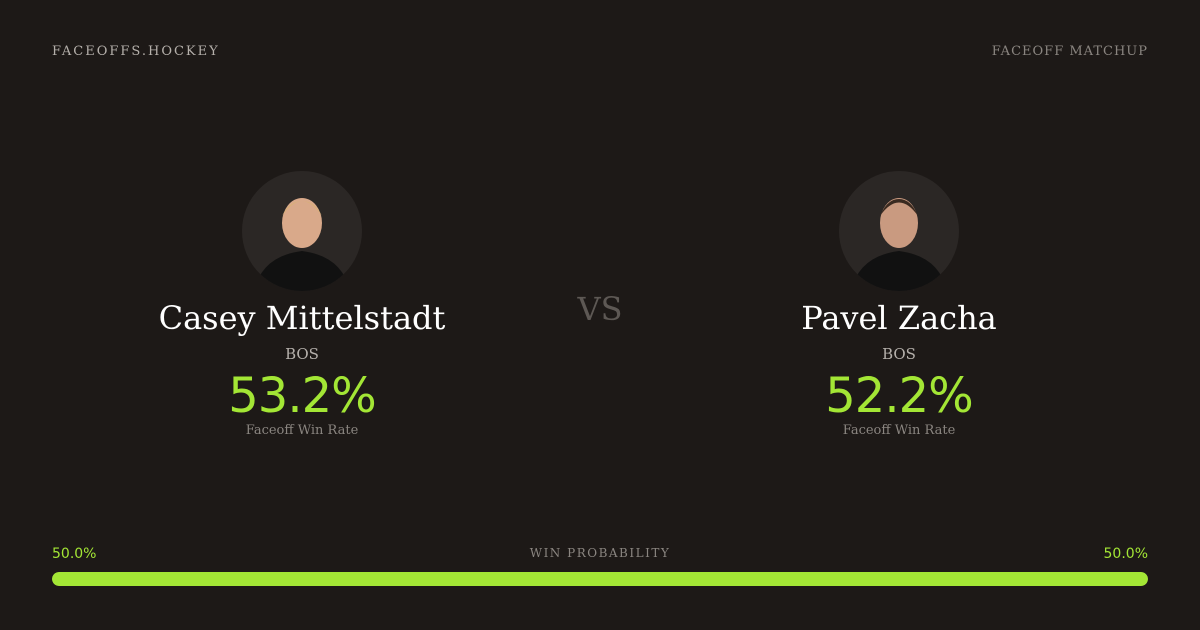 This screenshot has width=1200, height=630. Describe the element at coordinates (899, 396) in the screenshot. I see `player-win-rate: 52.2%` at that location.